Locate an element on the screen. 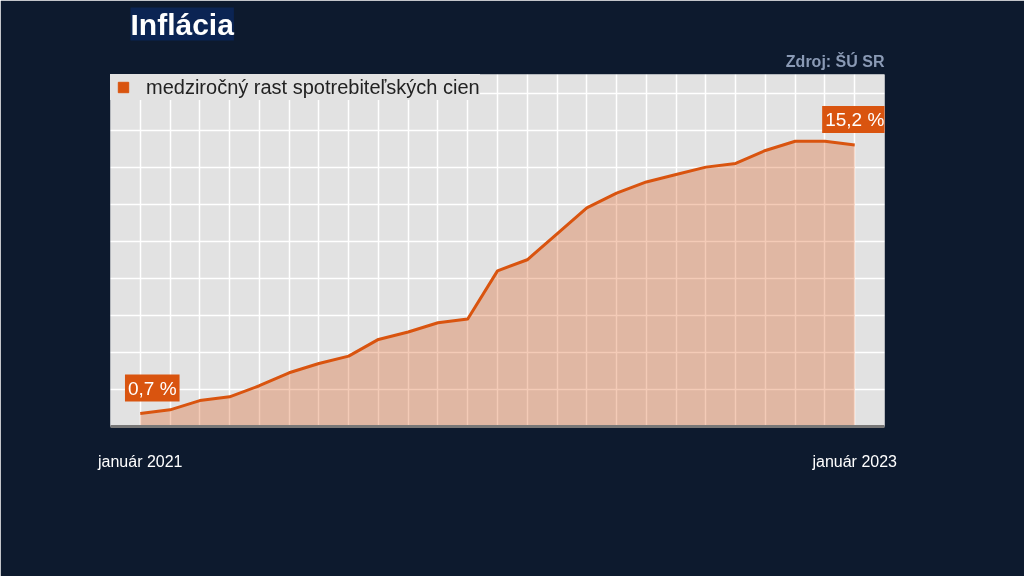  data-label: 15,2 % is located at coordinates (855, 119).